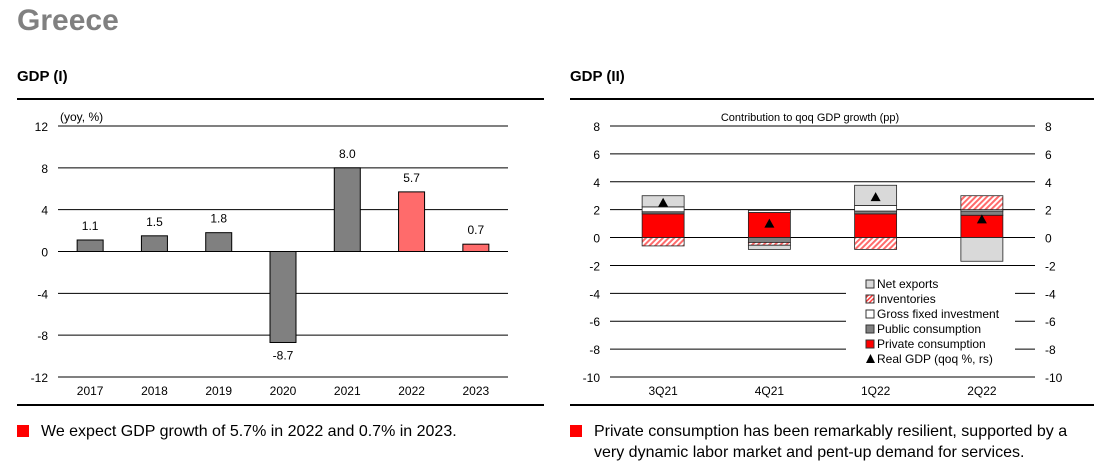 This screenshot has height=469, width=1108. I want to click on page-title: Greece, so click(68, 20).